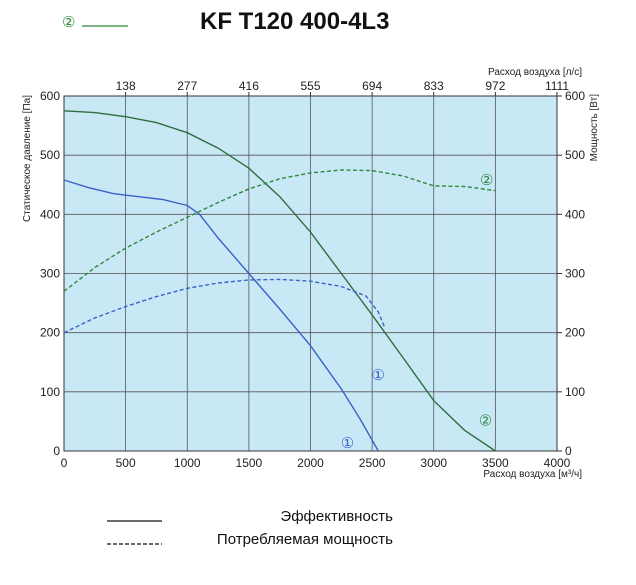  Describe the element at coordinates (568, 451) in the screenshot. I see `y-right-tick-label: 0` at that location.